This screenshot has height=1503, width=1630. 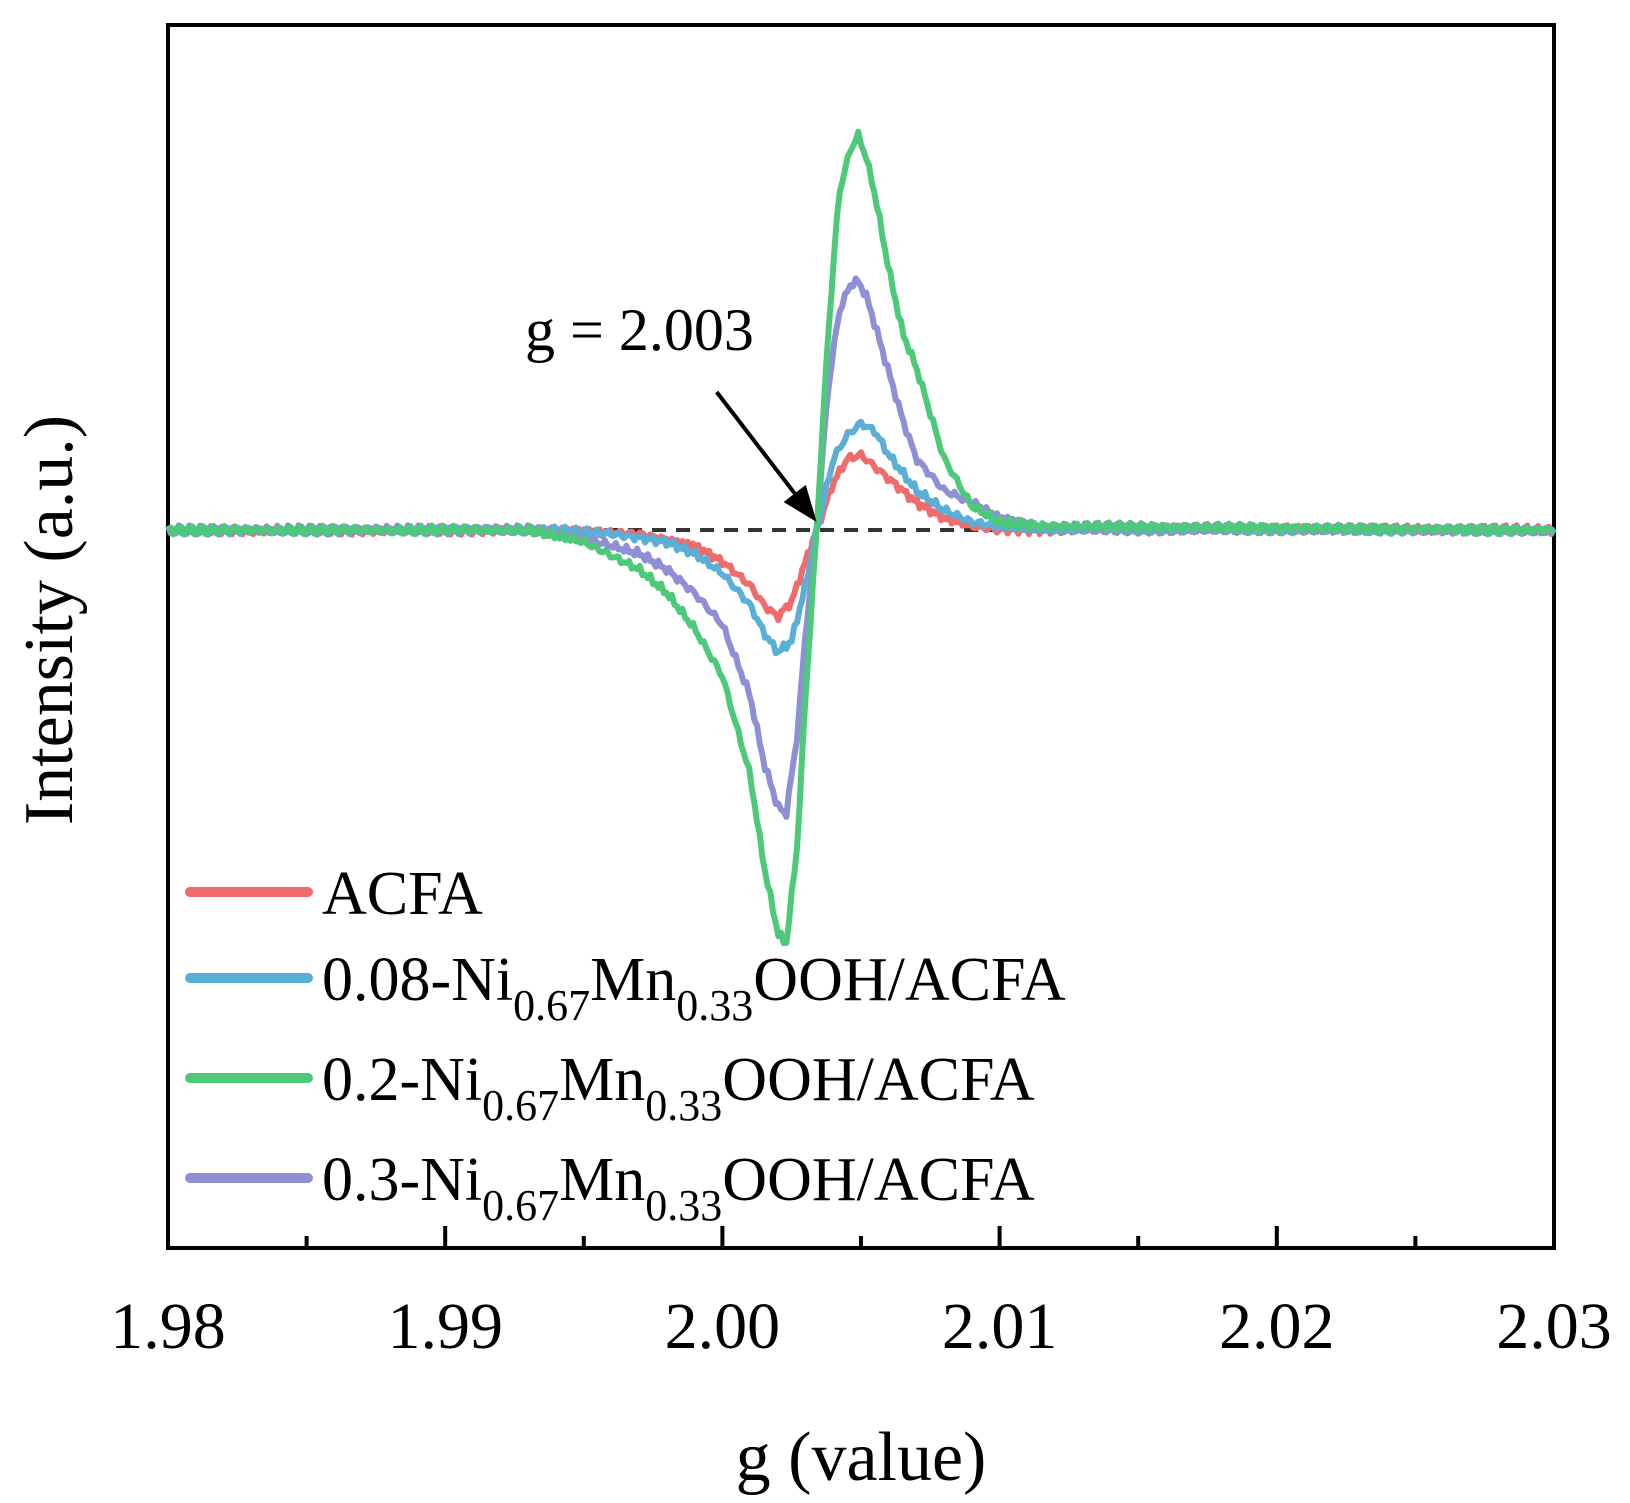 I want to click on annotation-arrow, so click(x=756, y=442).